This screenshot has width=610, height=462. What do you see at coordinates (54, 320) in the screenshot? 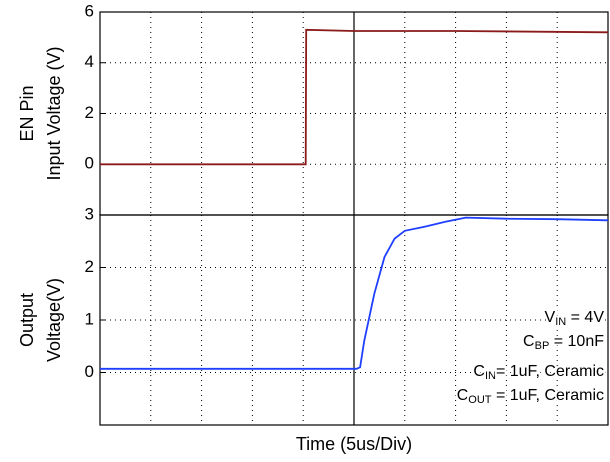
I see `y-axis-label: Voltage(V)` at bounding box center [54, 320].